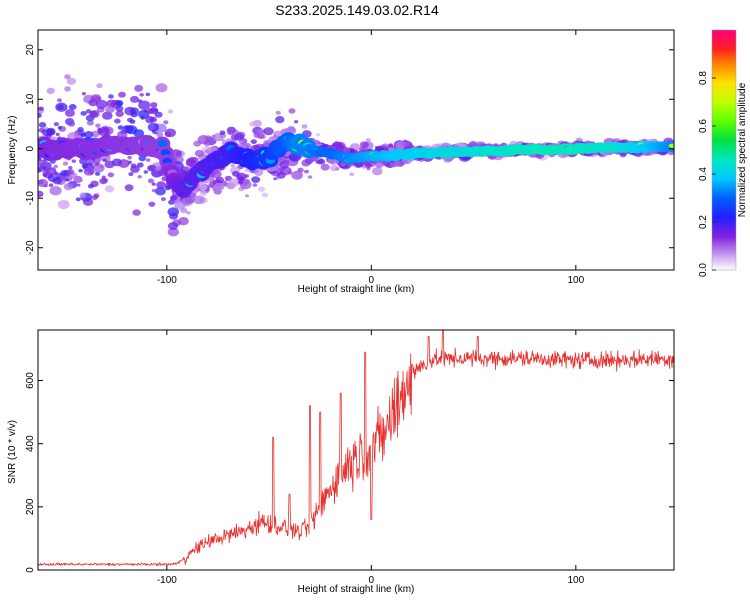 The width and height of the screenshot is (750, 600). Describe the element at coordinates (703, 126) in the screenshot. I see `colorbar-tick-label: 0.6` at that location.